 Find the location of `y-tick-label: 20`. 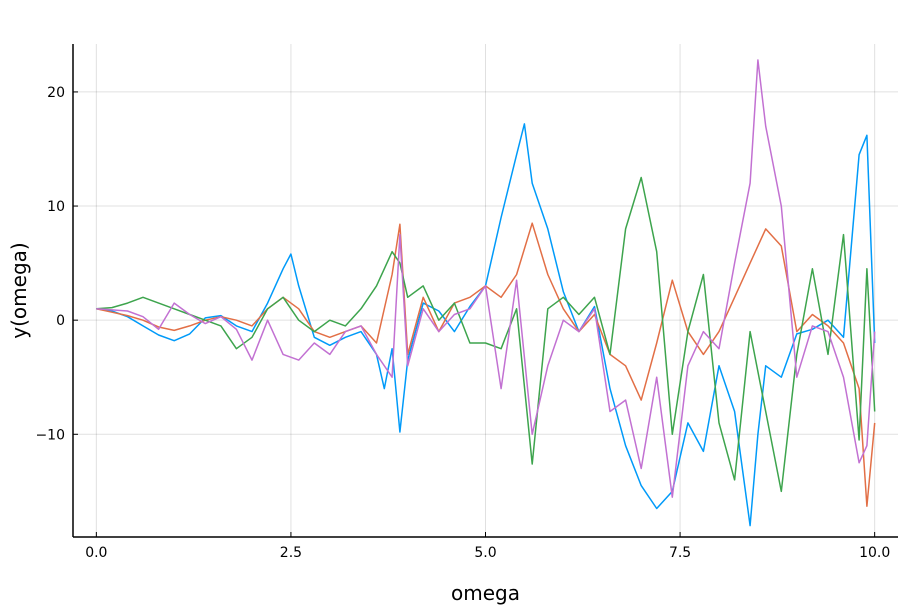

y-tick-label: 20 is located at coordinates (56, 93).